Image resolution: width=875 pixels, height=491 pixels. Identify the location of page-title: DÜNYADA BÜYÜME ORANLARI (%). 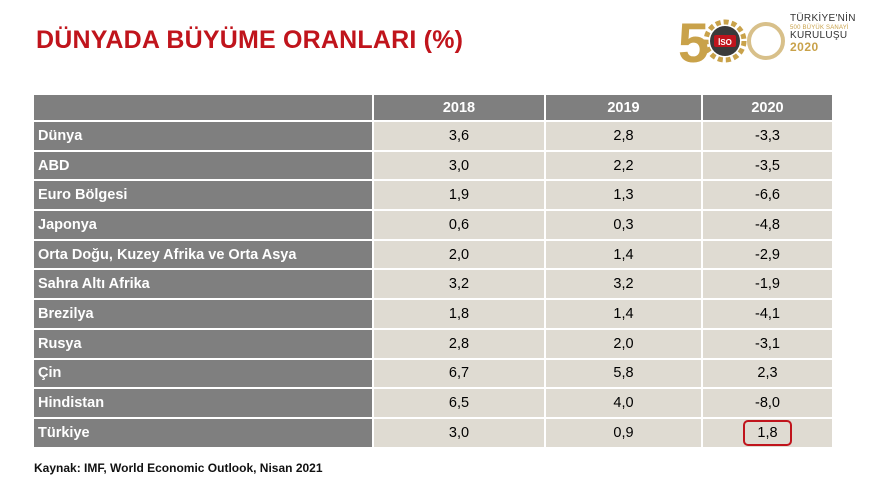
(250, 40).